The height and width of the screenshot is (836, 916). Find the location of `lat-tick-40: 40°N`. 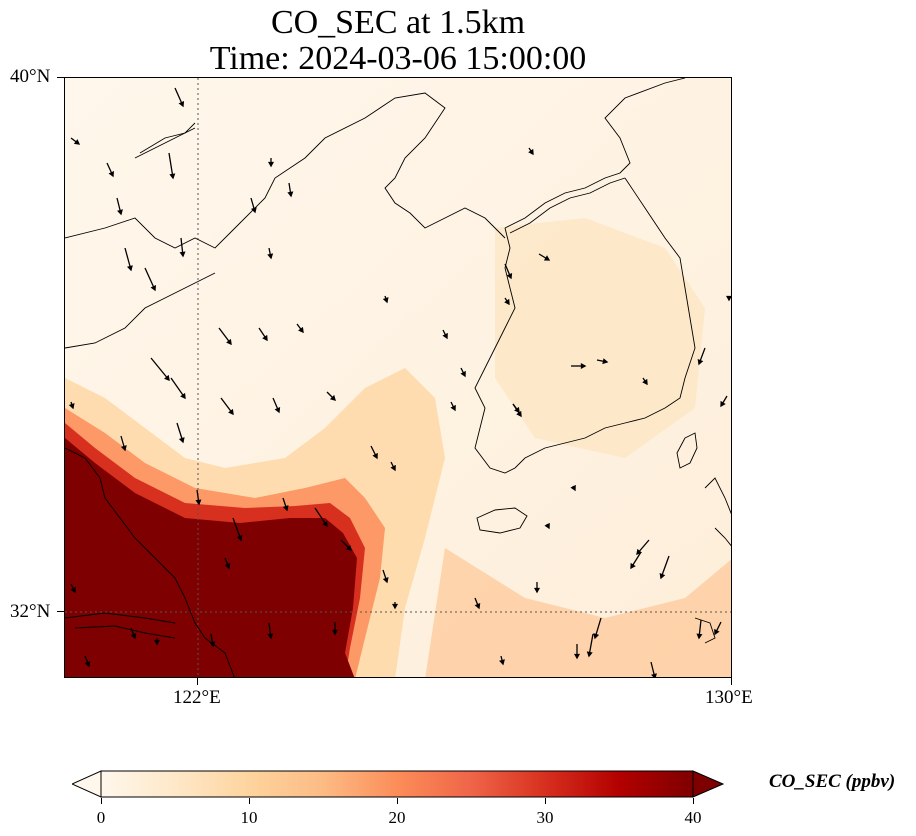

lat-tick-40: 40°N is located at coordinates (30, 76).